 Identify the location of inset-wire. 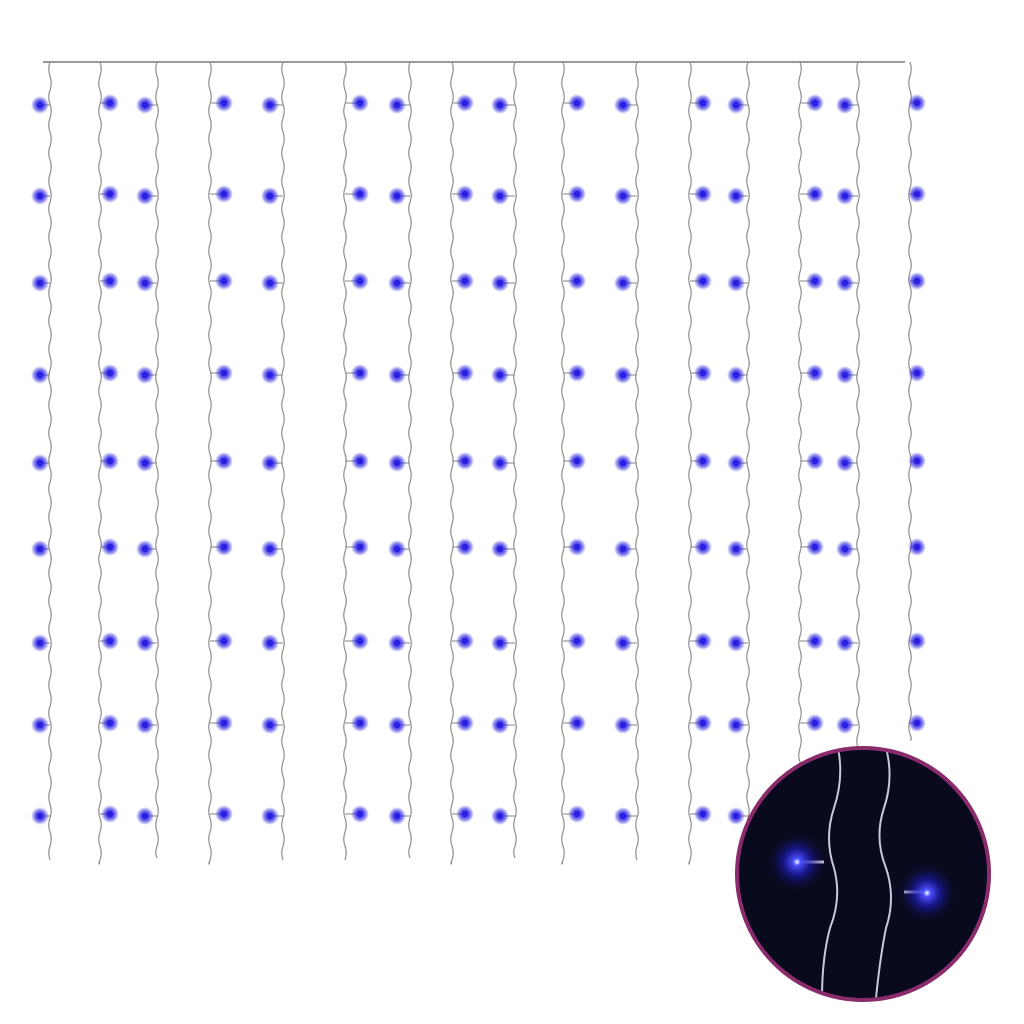
(831, 874).